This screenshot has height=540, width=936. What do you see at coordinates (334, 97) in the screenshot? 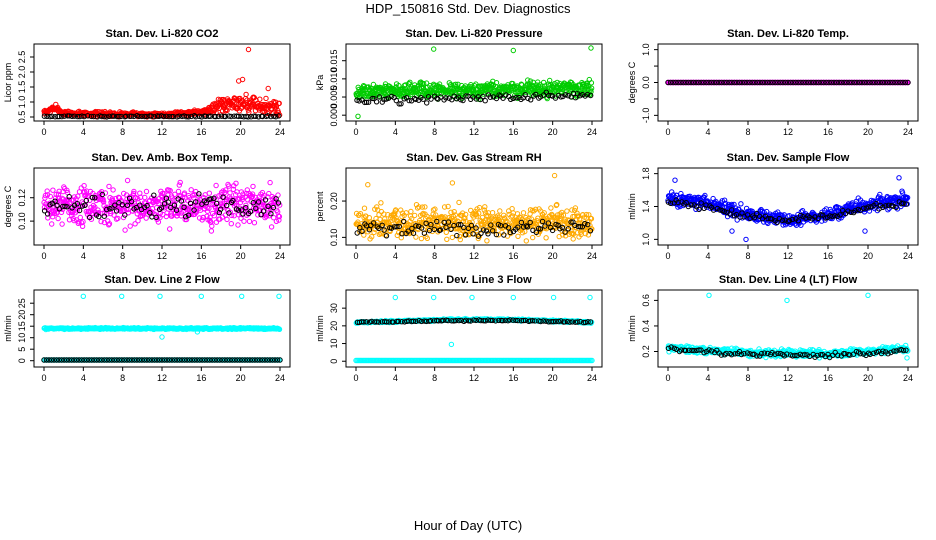
I see `y-tick-label: 0.005` at bounding box center [334, 97].